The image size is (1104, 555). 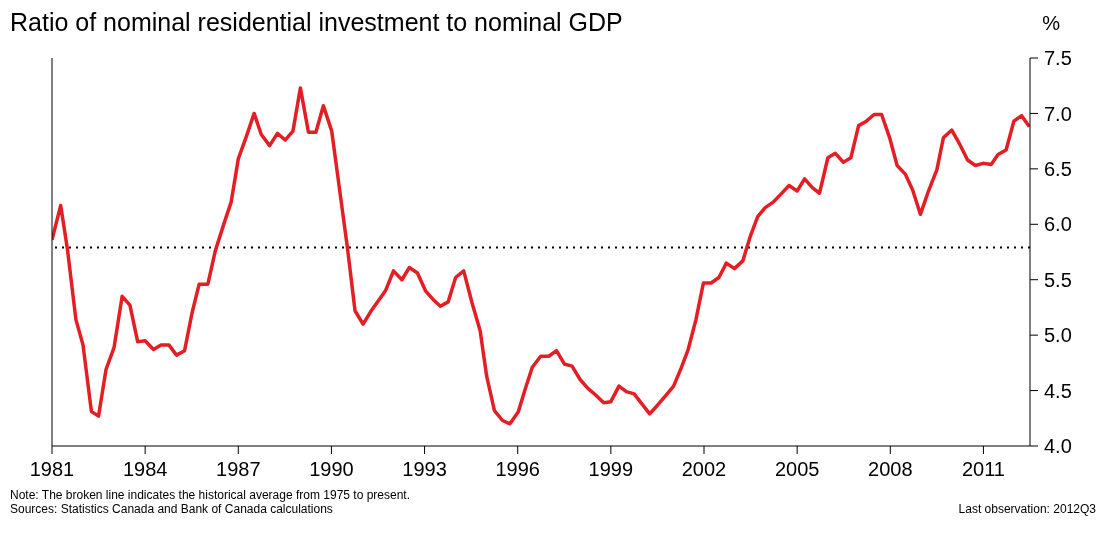 What do you see at coordinates (1027, 509) in the screenshot?
I see `text: Last observation: 2012Q3` at bounding box center [1027, 509].